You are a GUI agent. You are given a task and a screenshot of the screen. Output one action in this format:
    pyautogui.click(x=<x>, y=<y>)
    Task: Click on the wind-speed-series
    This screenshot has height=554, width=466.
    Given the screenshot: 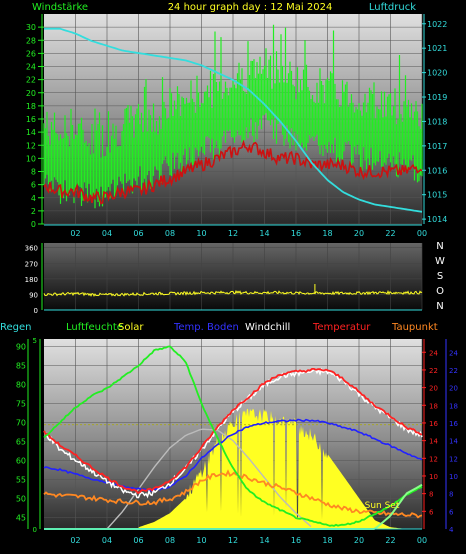 What is the action you would take?
    pyautogui.click(x=233, y=172)
    